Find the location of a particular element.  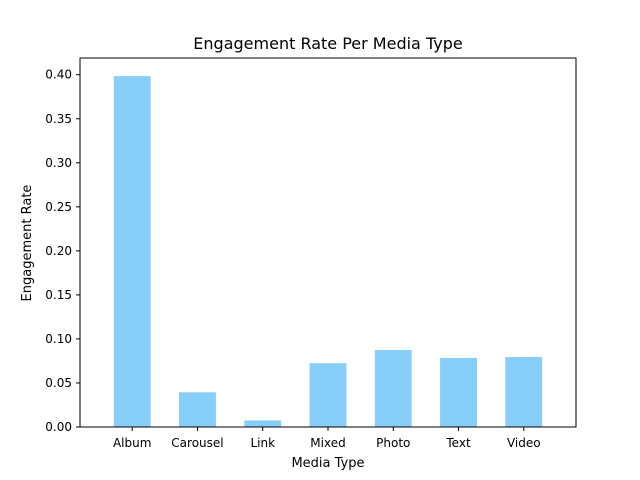

bar-album is located at coordinates (132, 251).